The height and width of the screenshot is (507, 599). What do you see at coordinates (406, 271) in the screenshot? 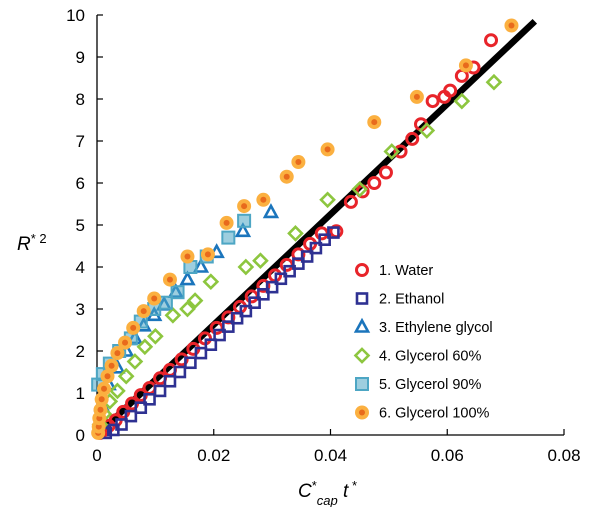
I see `legend-label: 1. Water` at bounding box center [406, 271].